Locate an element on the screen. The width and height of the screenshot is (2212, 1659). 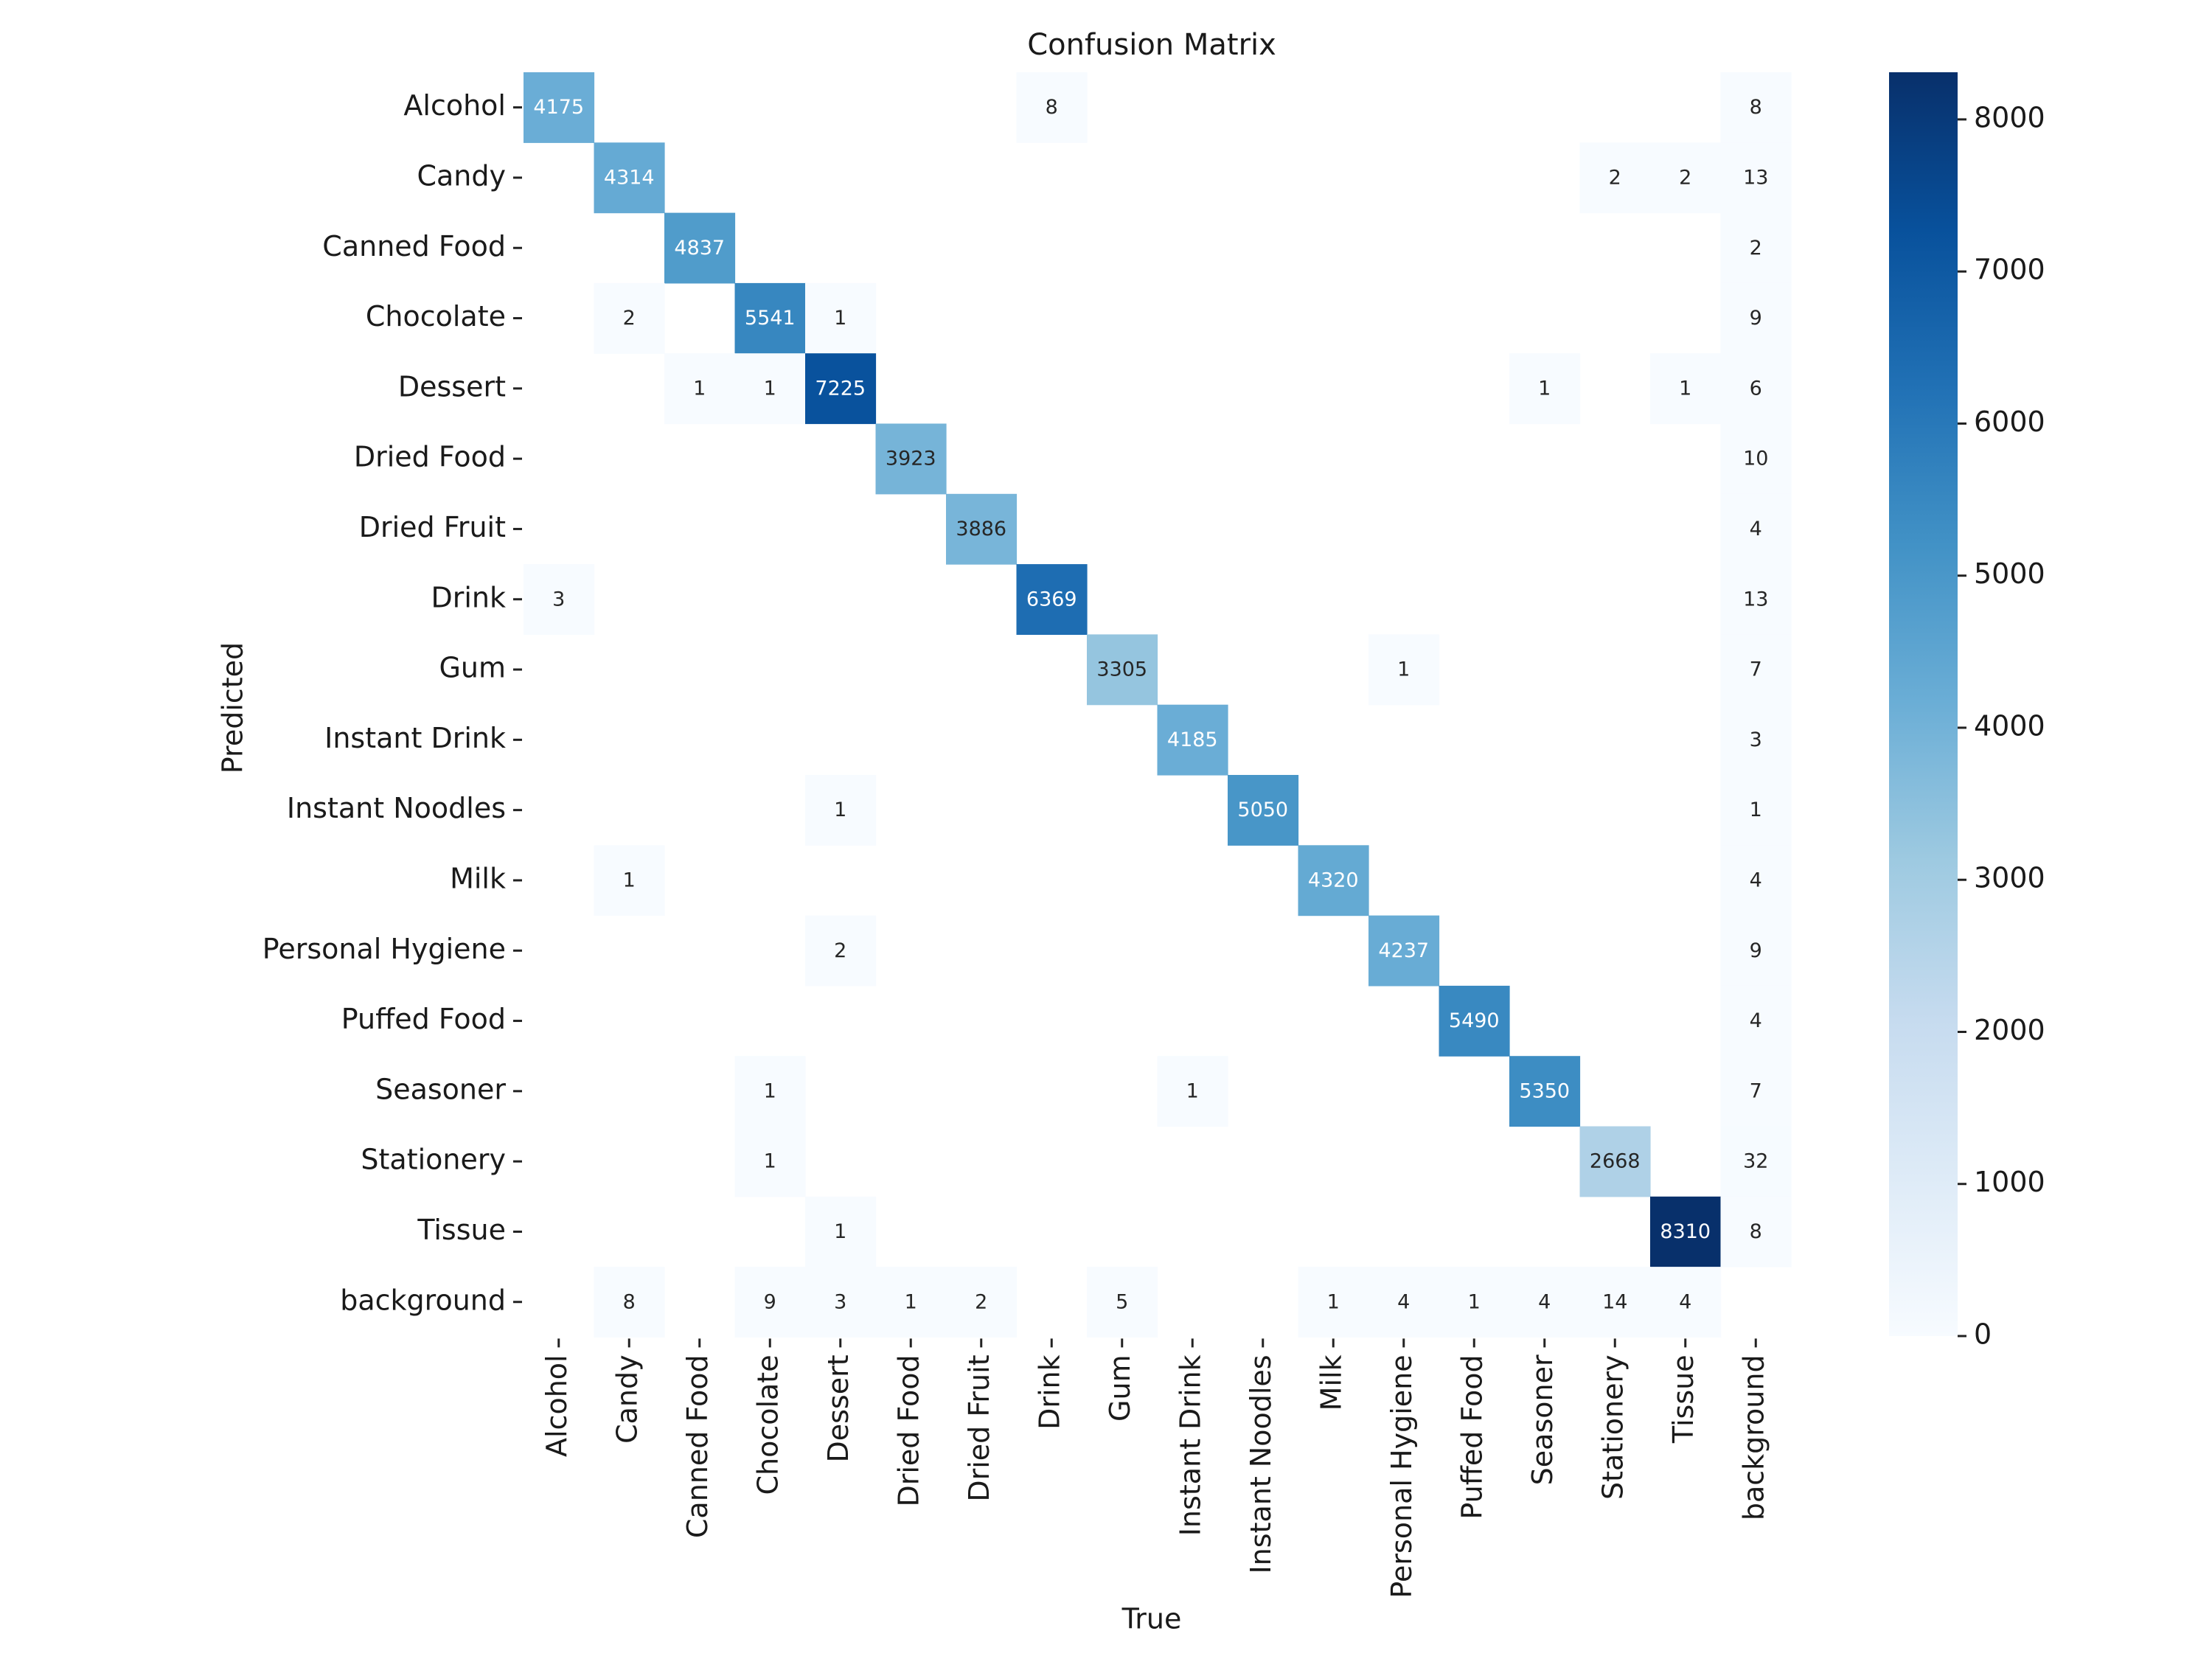
cell-value-label: 4175 is located at coordinates (558, 107).